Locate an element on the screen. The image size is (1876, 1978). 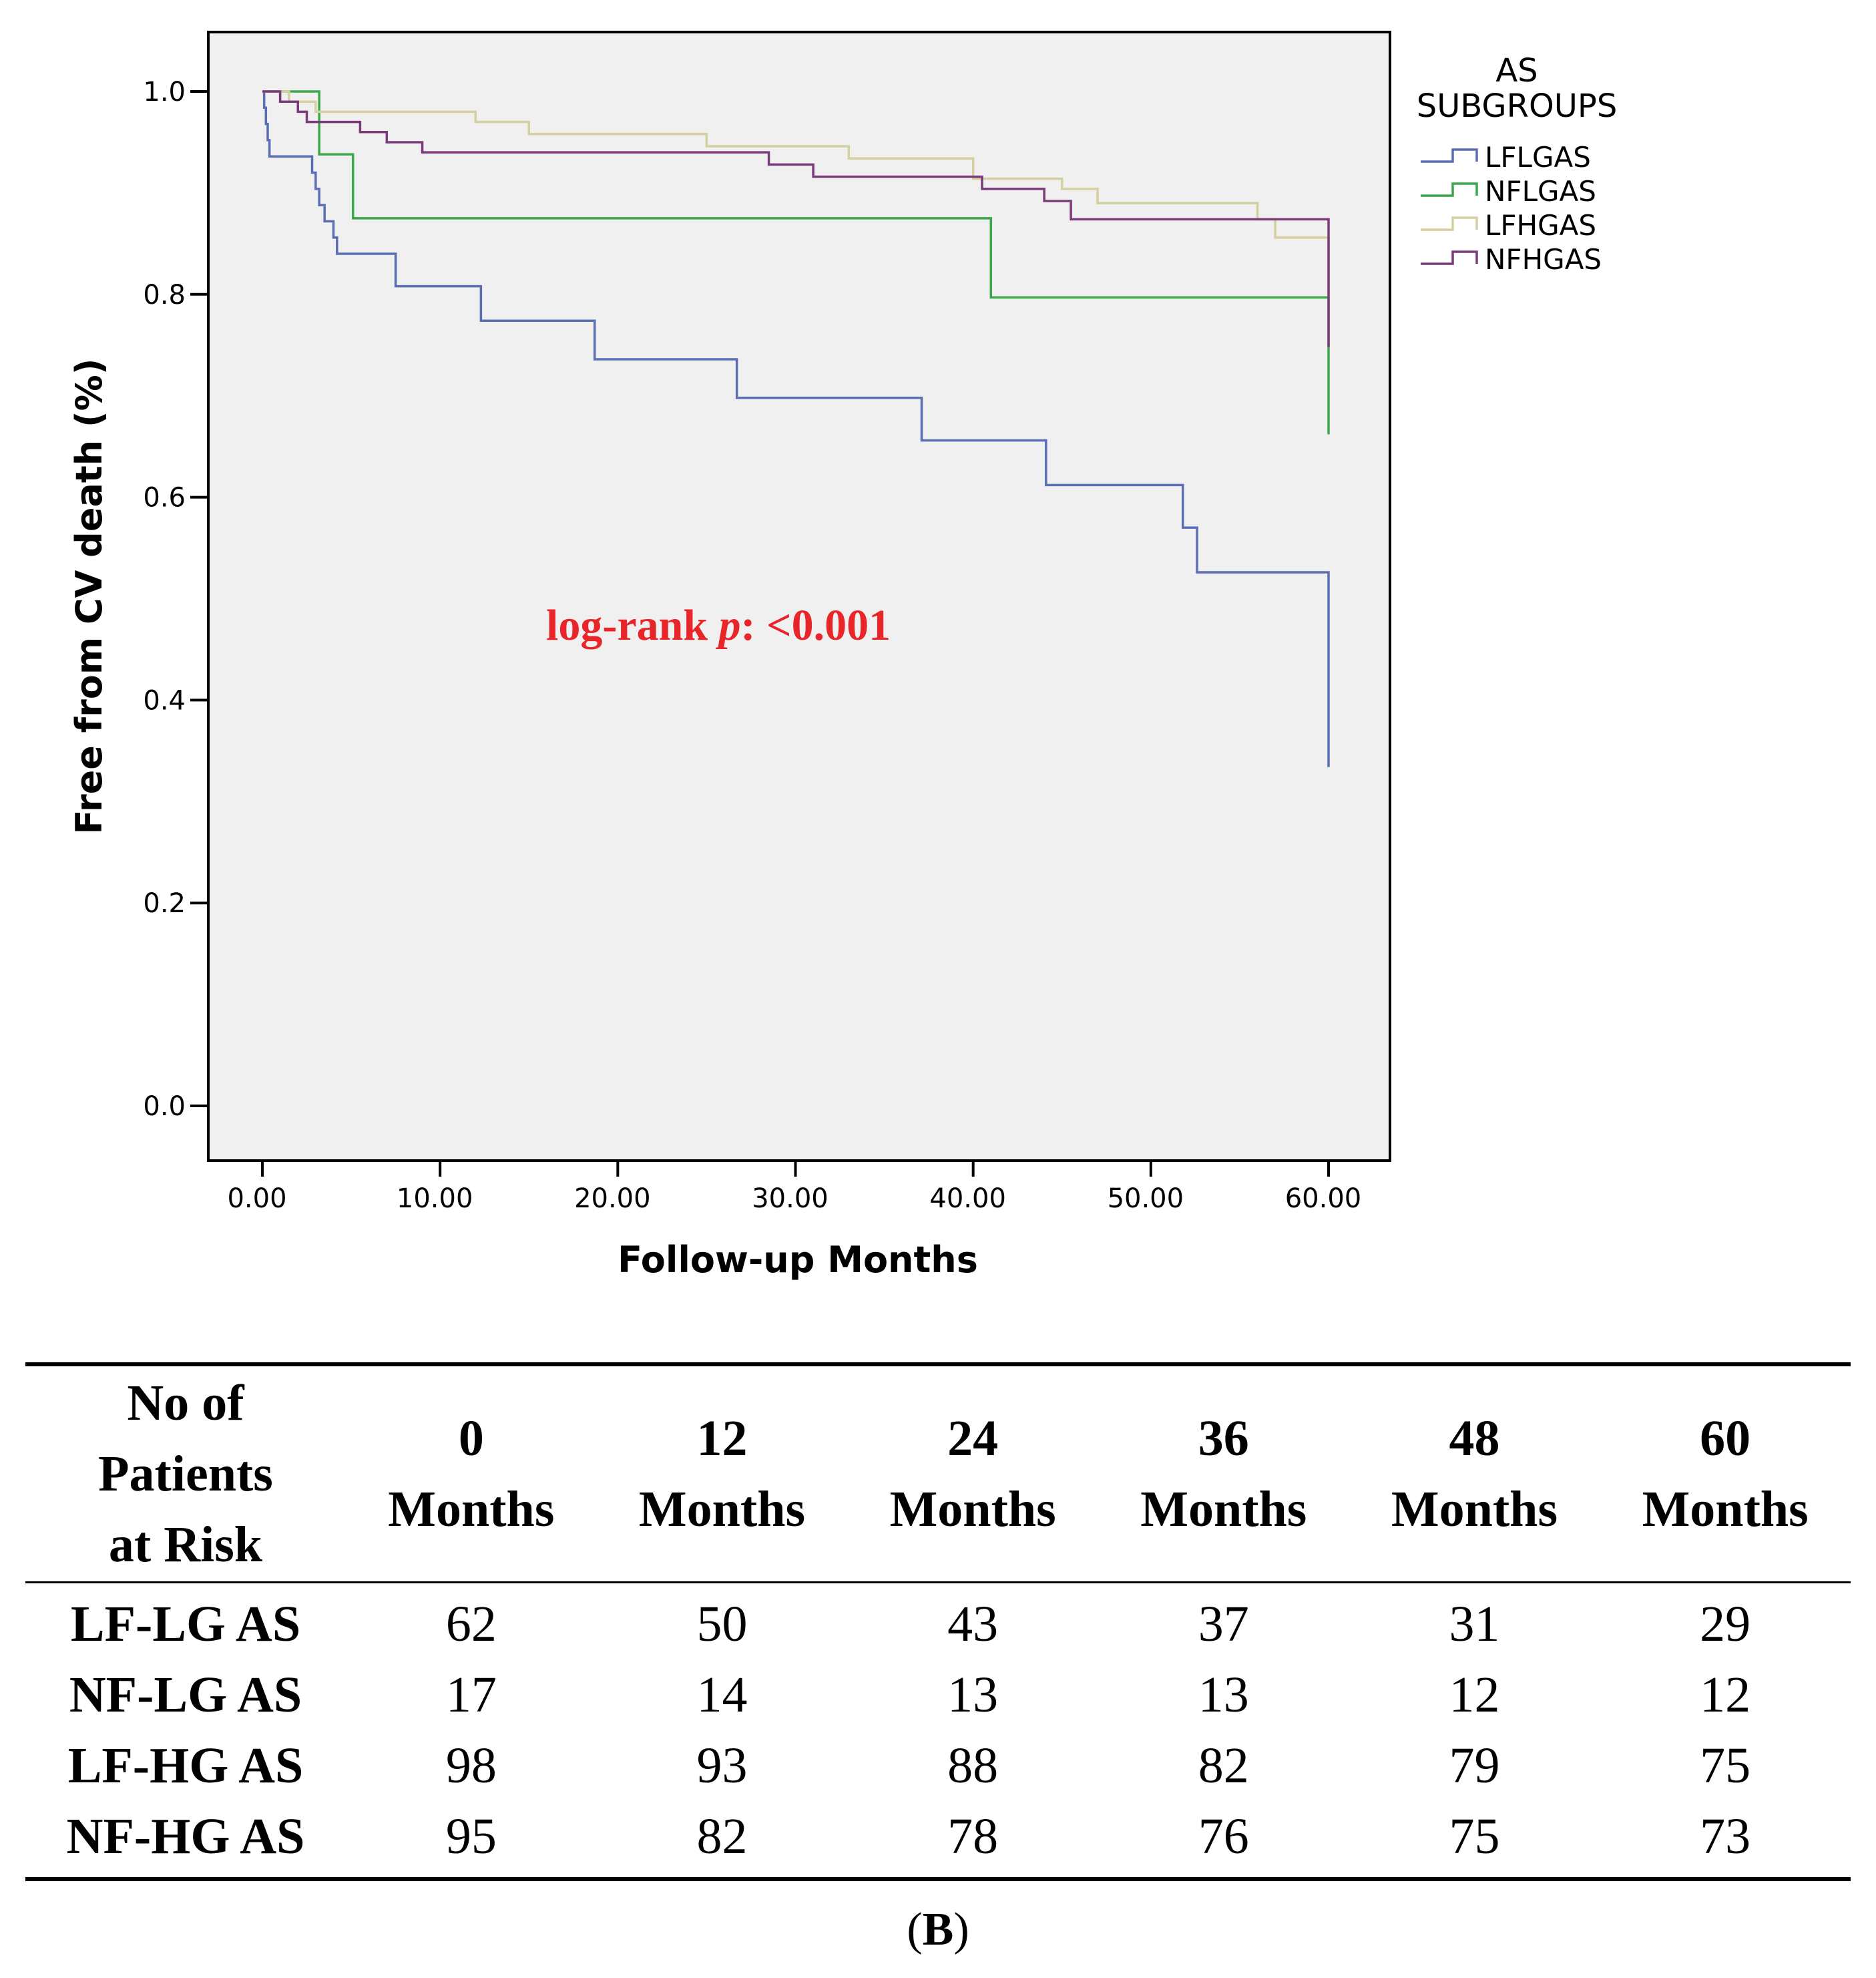
x-tick-label: 40.00 is located at coordinates (968, 1199).